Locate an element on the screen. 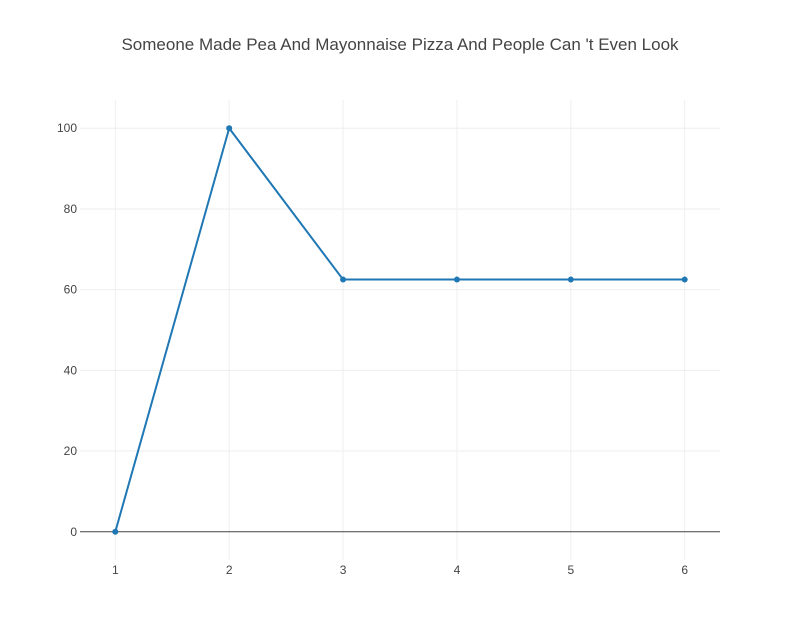 Image resolution: width=800 pixels, height=640 pixels. x-tick-label: 4 is located at coordinates (457, 570).